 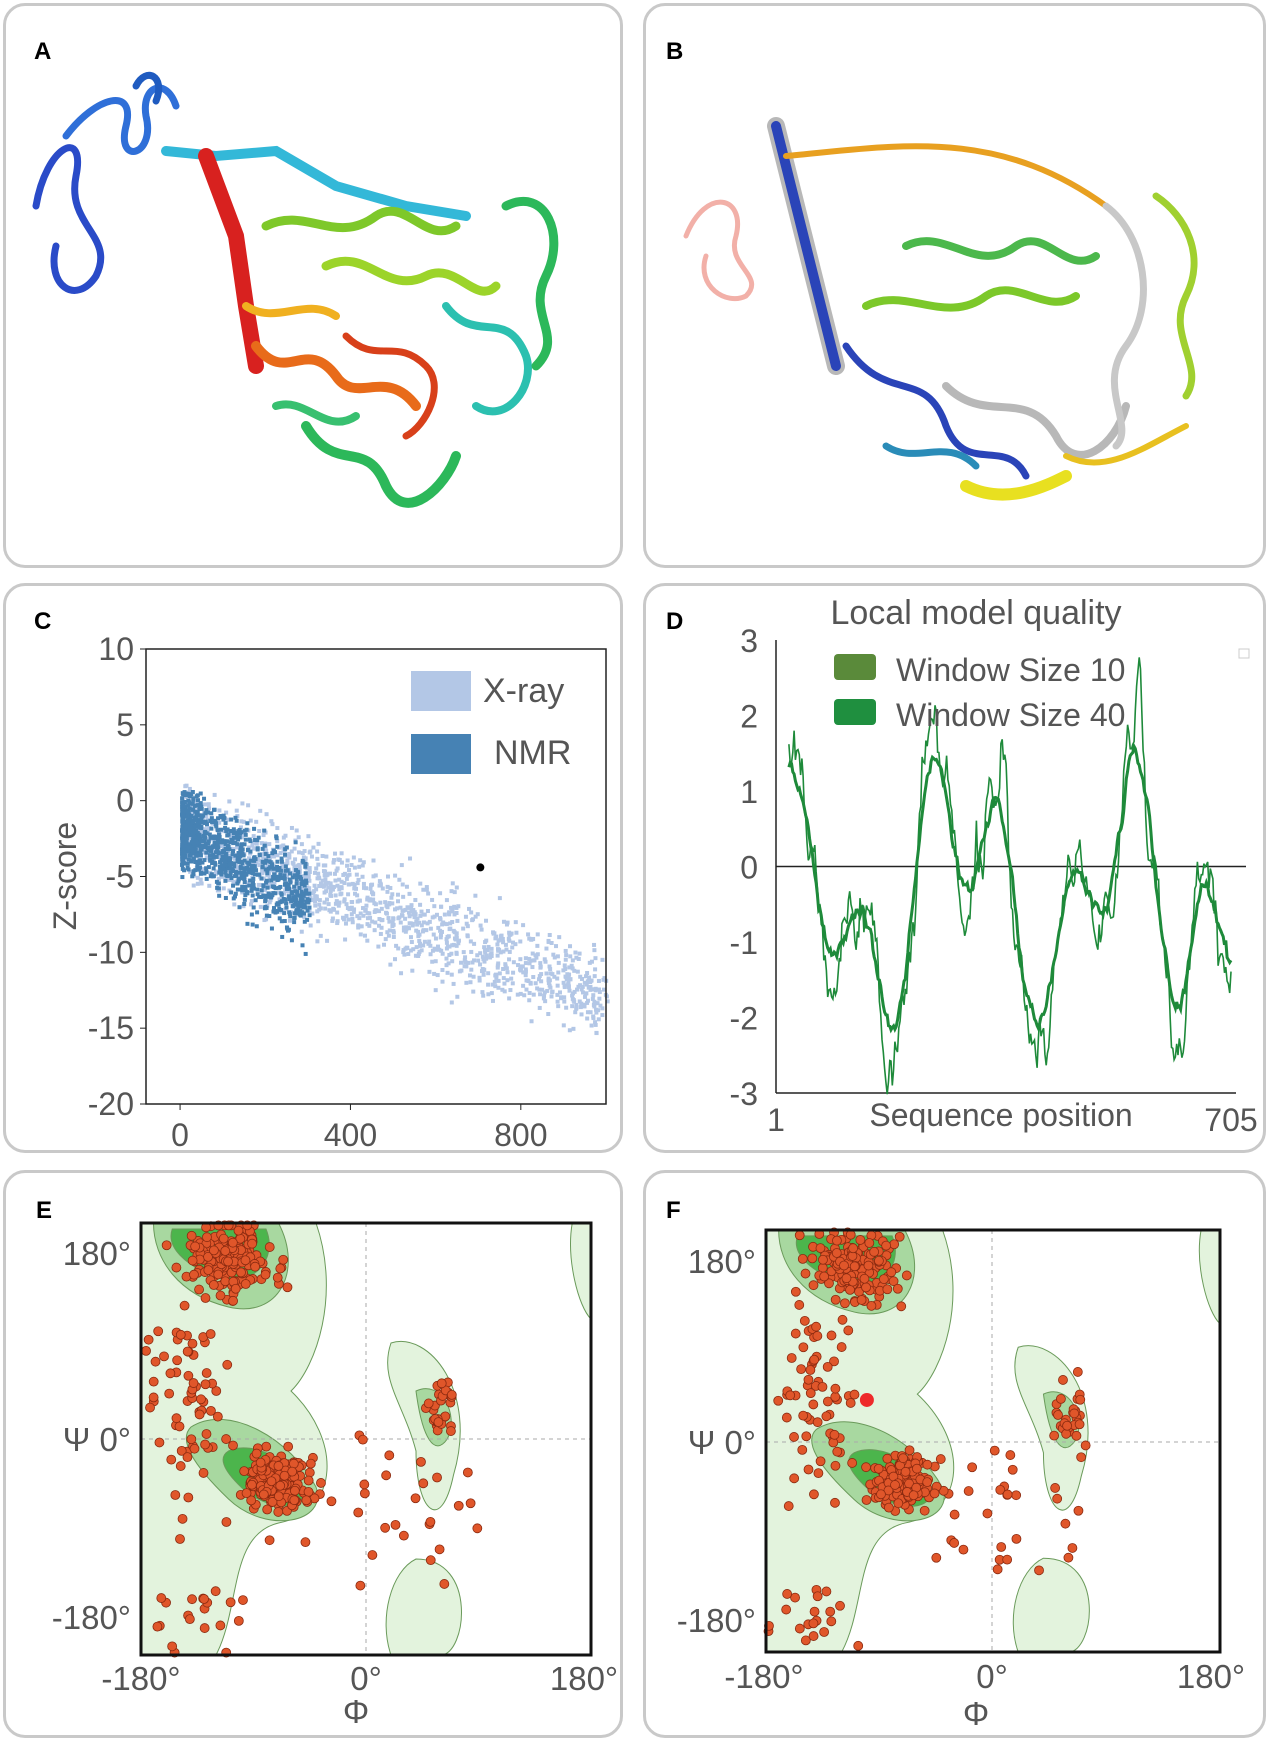 What do you see at coordinates (520, 1133) in the screenshot?
I see `x-tick-label: 800` at bounding box center [520, 1133].